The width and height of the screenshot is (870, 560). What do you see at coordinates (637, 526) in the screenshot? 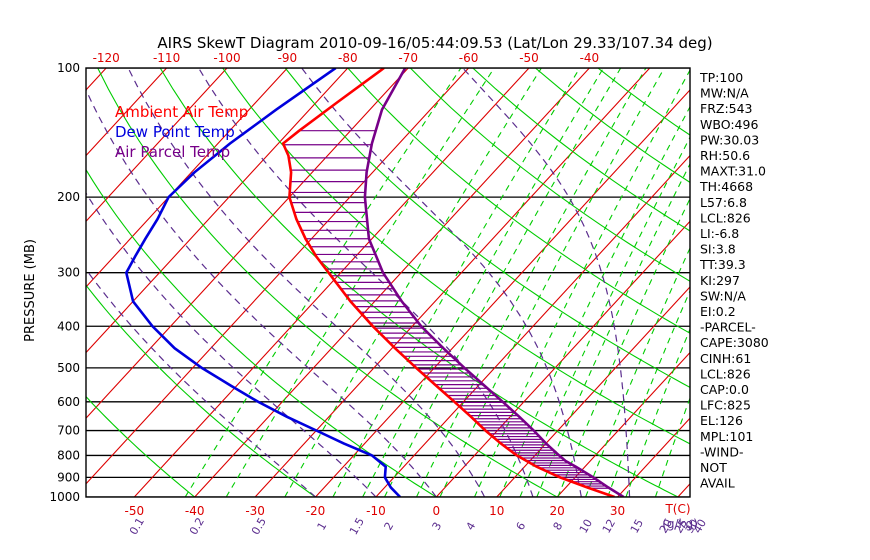
I see `mixing-ratio-tick-label: 15` at bounding box center [637, 526].